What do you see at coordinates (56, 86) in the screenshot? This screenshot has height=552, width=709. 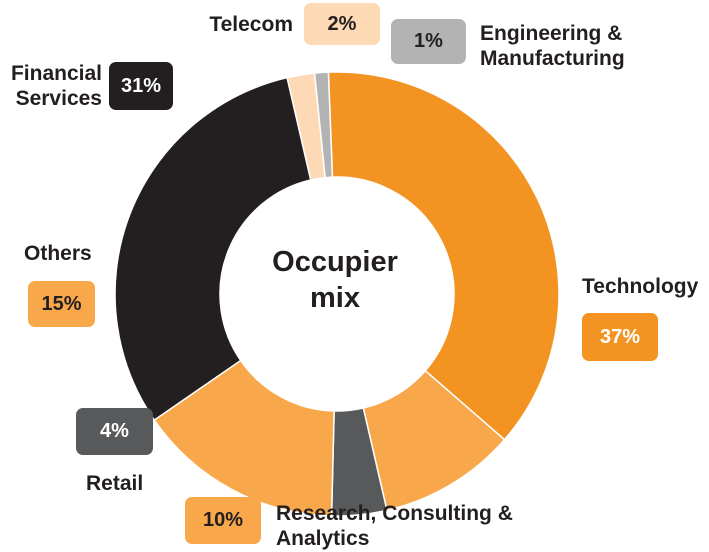 I see `label-financial-services: Financial Services` at bounding box center [56, 86].